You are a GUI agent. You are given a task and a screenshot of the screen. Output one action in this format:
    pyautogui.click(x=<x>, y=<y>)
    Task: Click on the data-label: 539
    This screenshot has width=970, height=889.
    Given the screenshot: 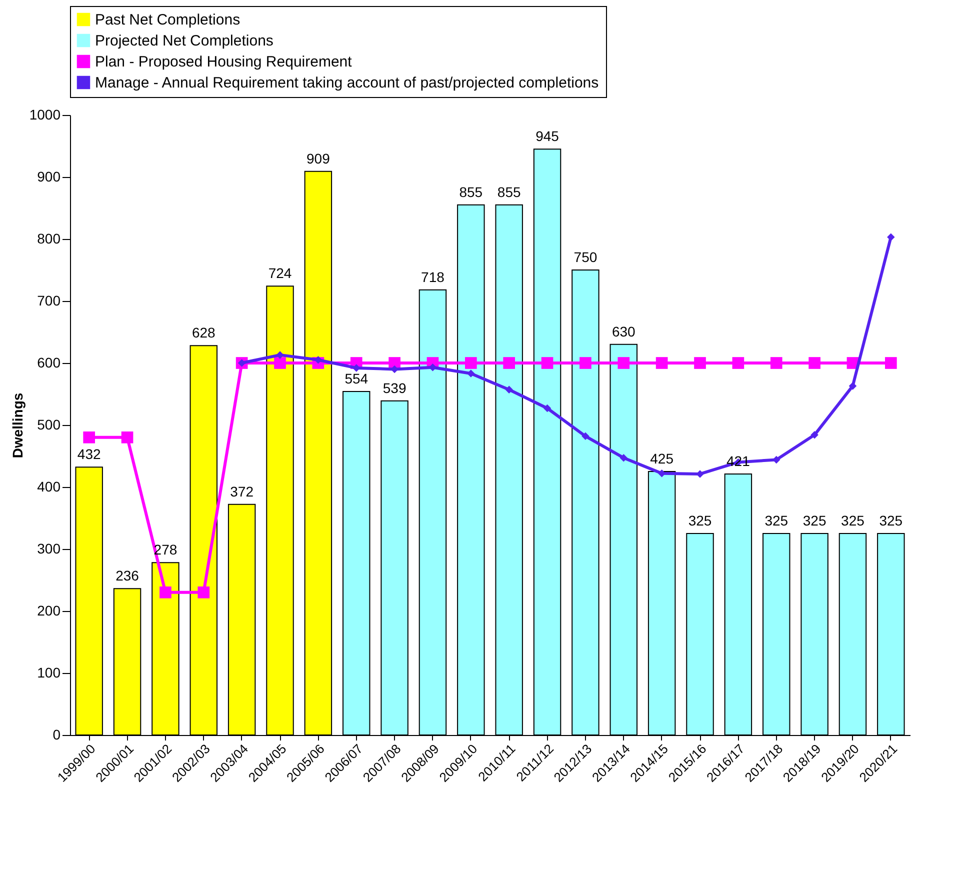 What is the action you would take?
    pyautogui.click(x=394, y=388)
    